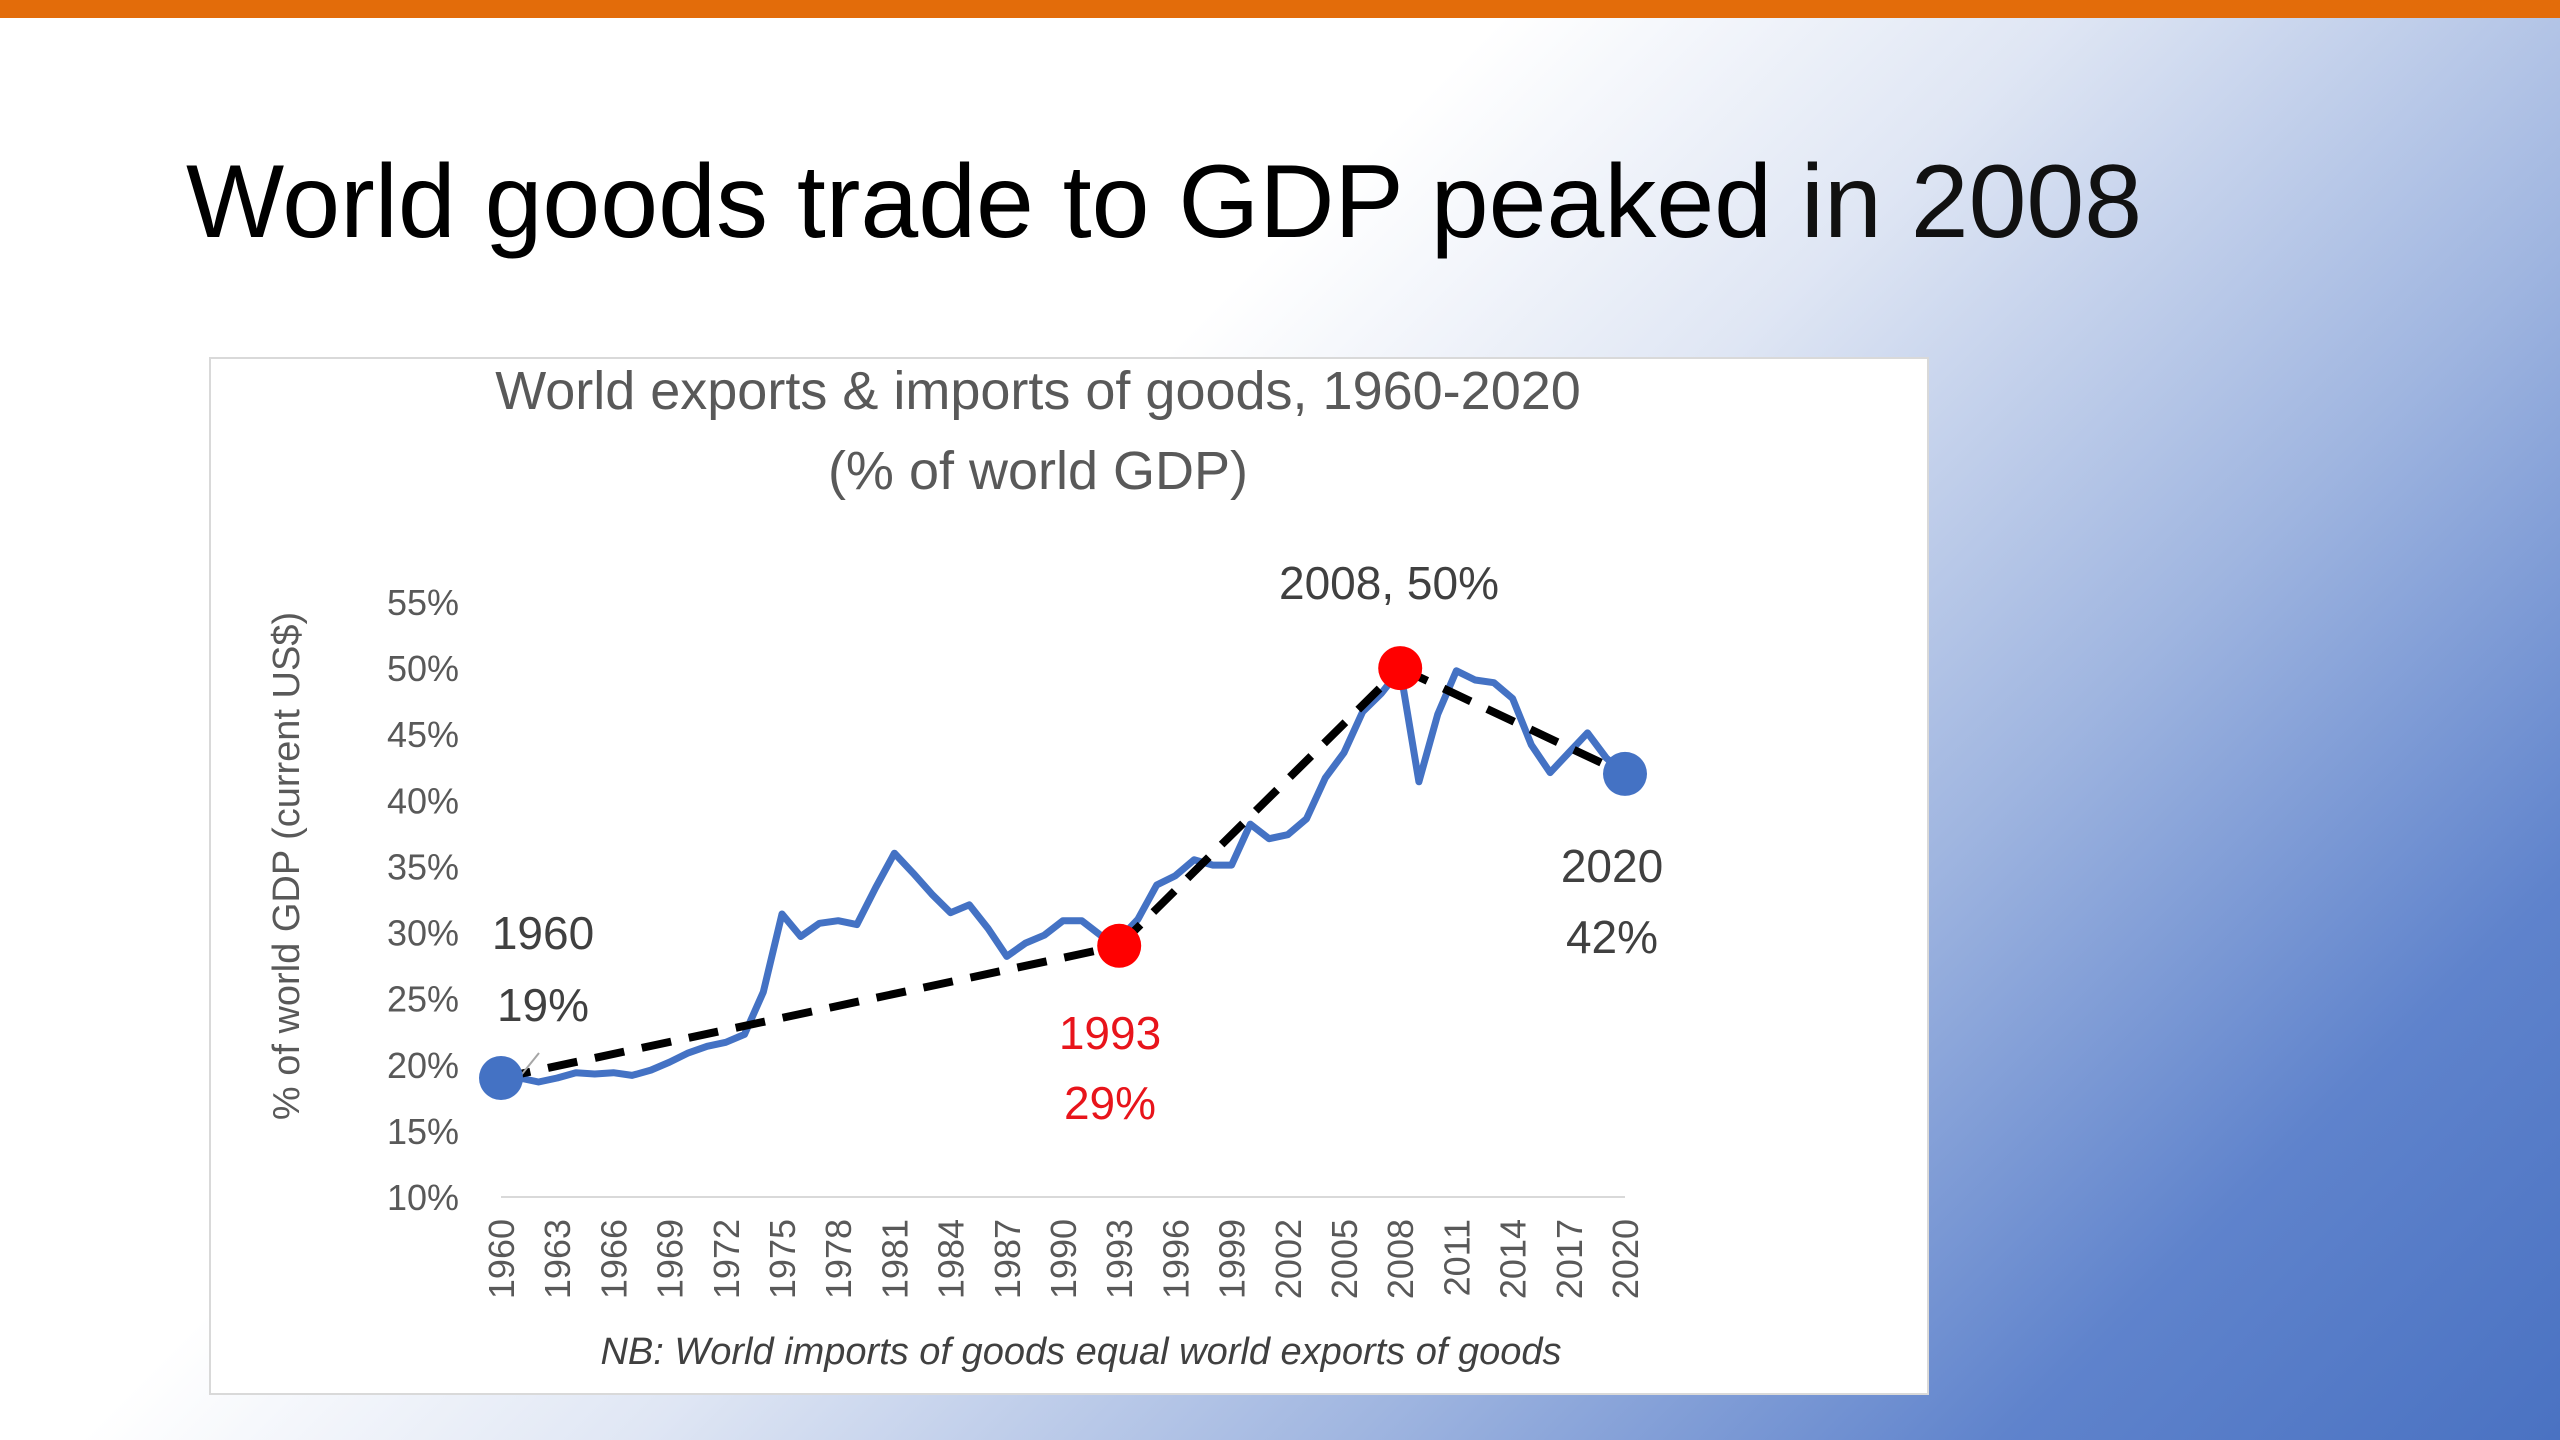 The width and height of the screenshot is (2560, 1440). What do you see at coordinates (423, 668) in the screenshot?
I see `y-tick-label: 50%` at bounding box center [423, 668].